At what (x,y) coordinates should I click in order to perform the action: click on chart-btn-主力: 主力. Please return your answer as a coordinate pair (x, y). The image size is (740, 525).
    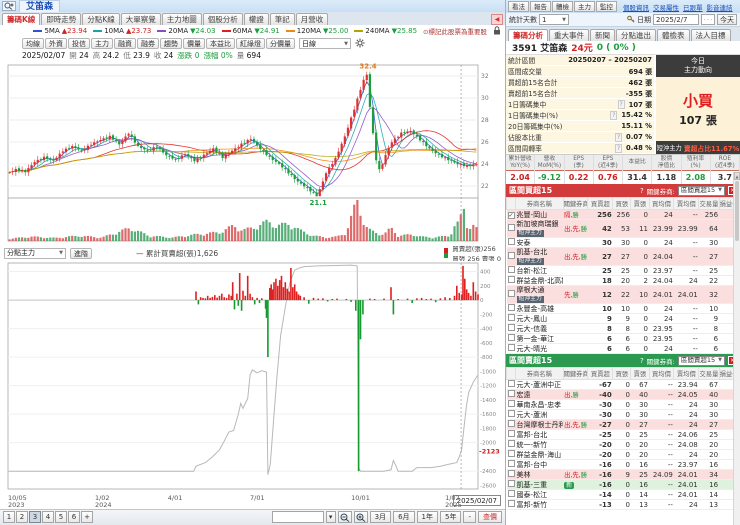
    Looking at the image, I should click on (102, 44).